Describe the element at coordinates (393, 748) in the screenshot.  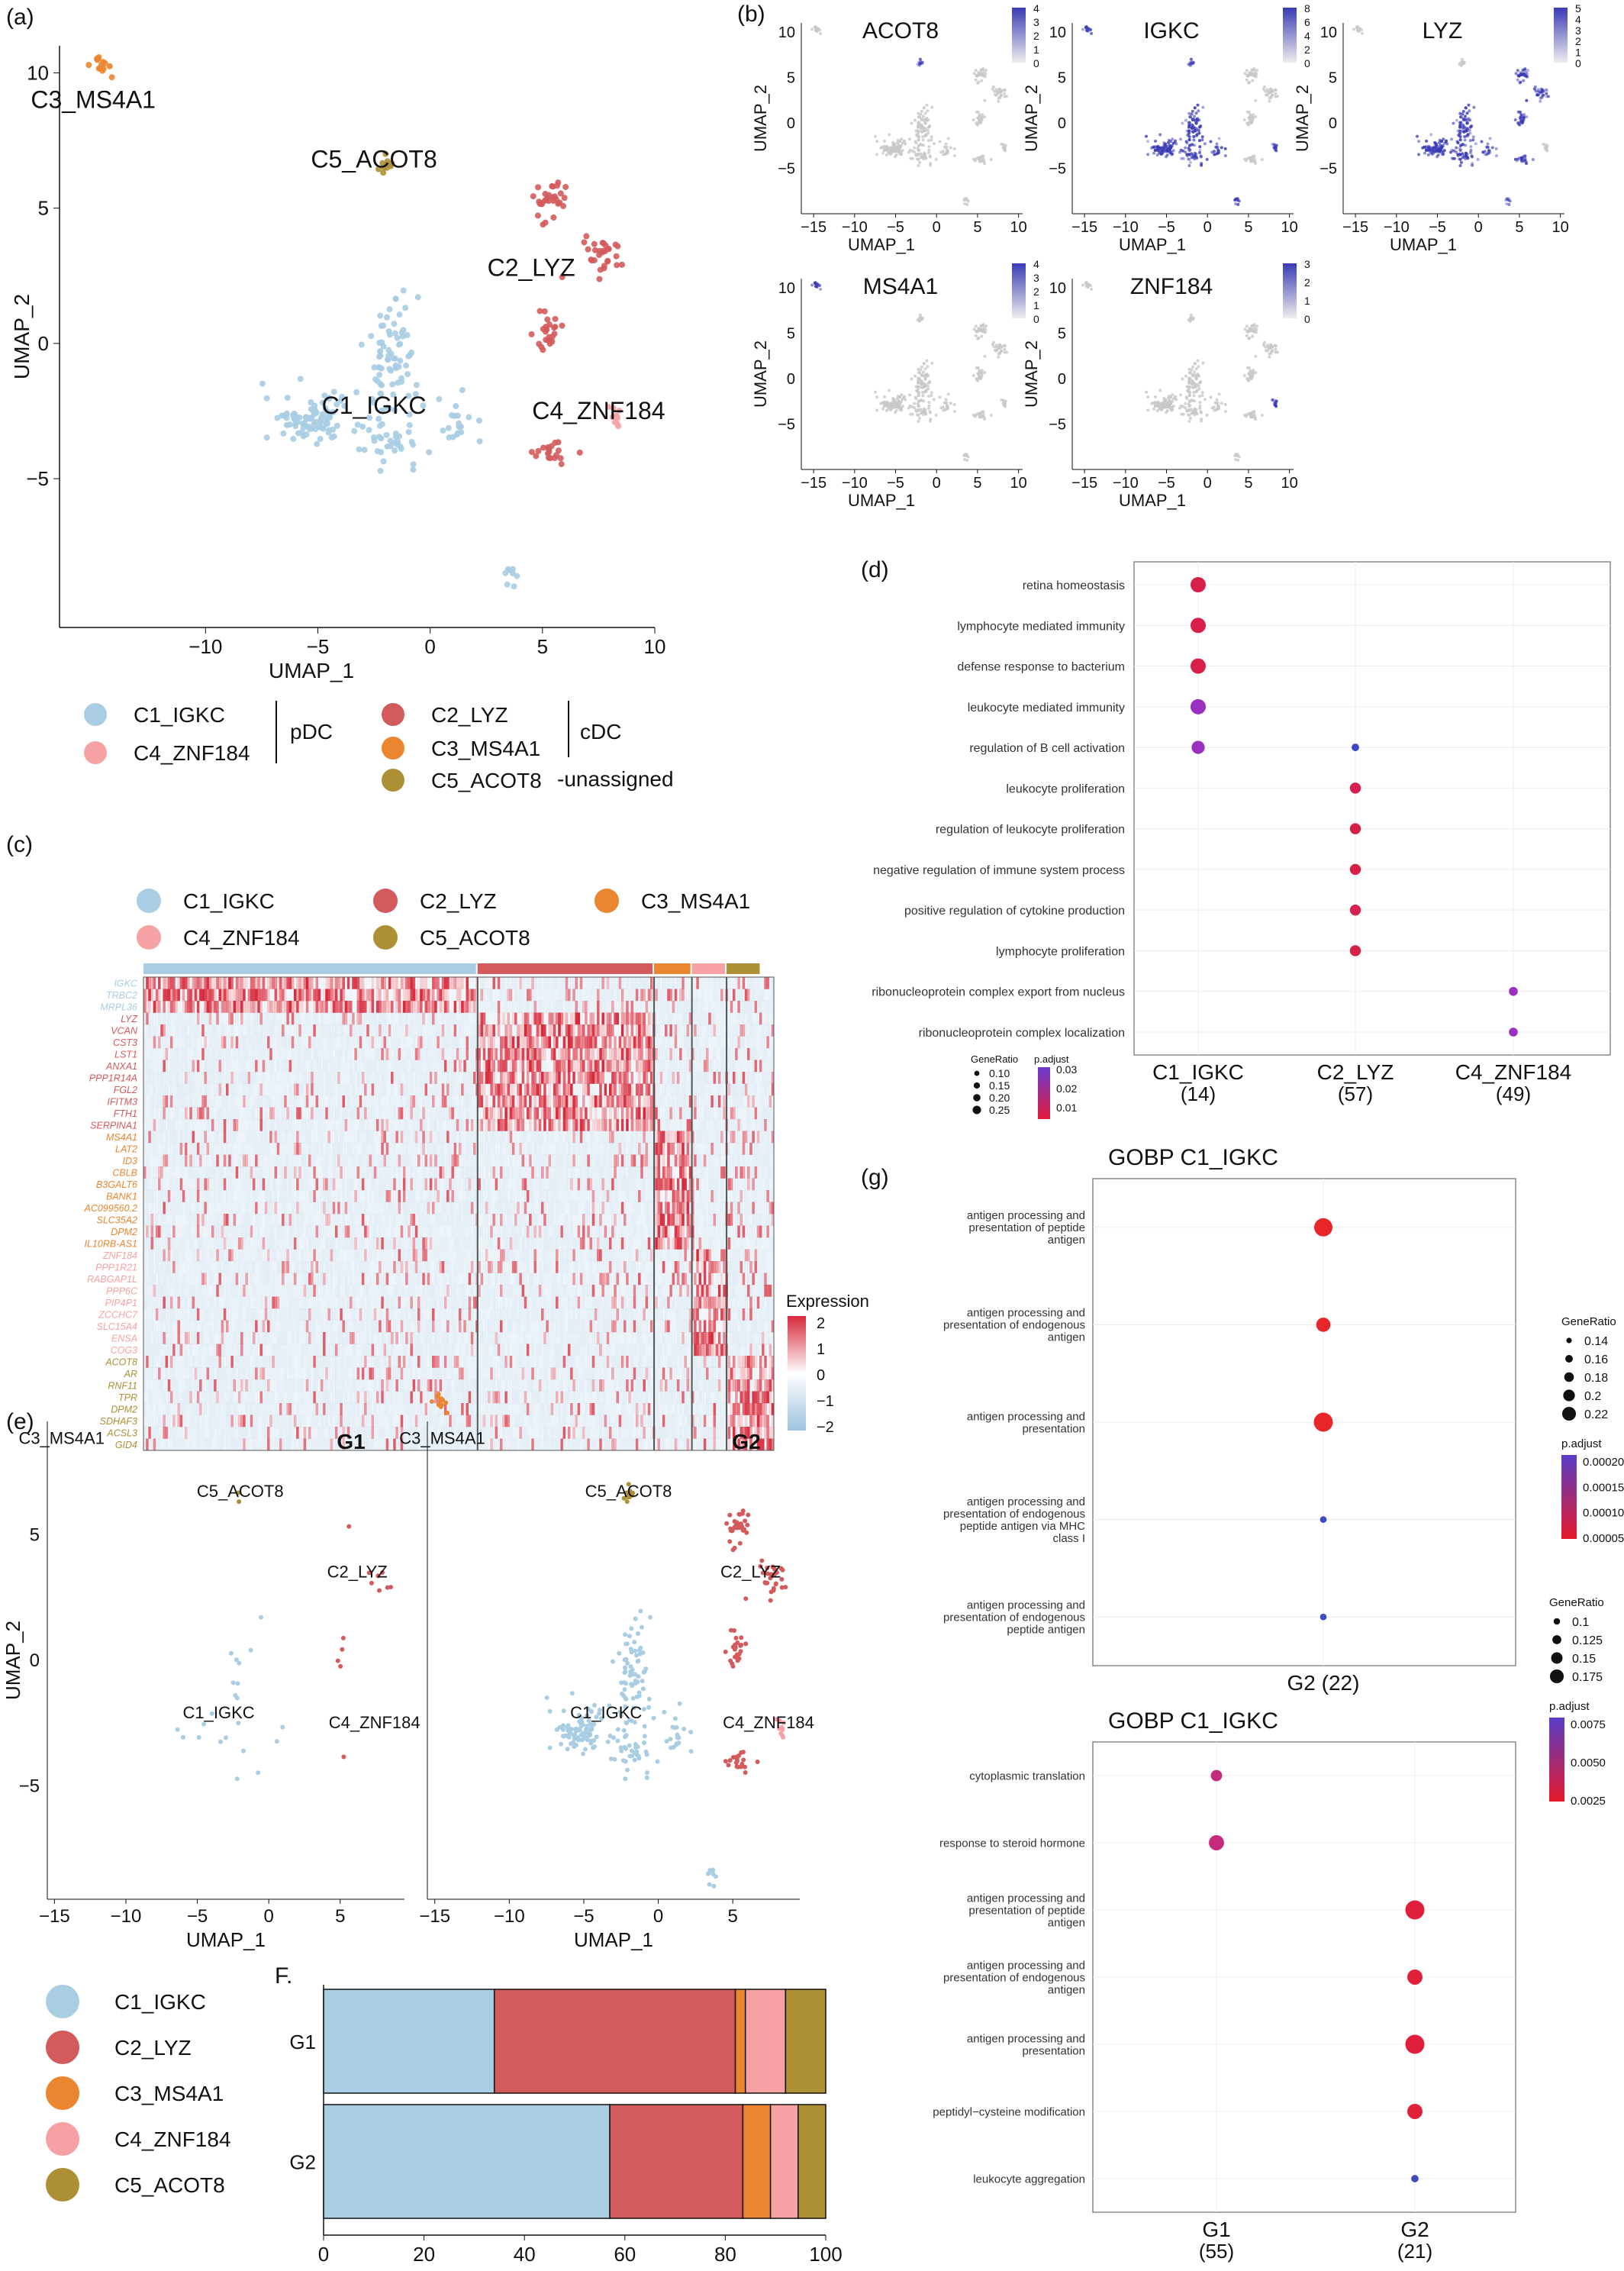
I see `a-legend-key-C3_MS4A1` at that location.